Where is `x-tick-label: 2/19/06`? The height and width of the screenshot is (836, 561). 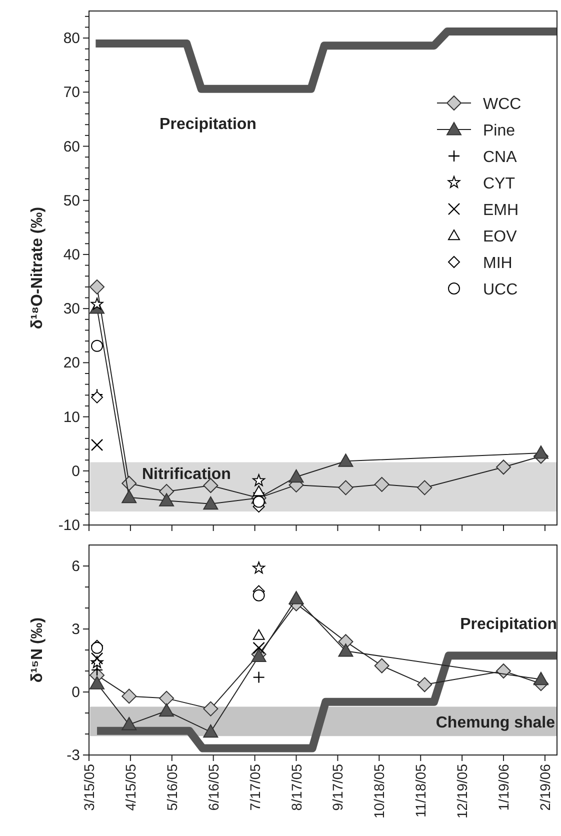
x-tick-label: 2/19/06 is located at coordinates (544, 787).